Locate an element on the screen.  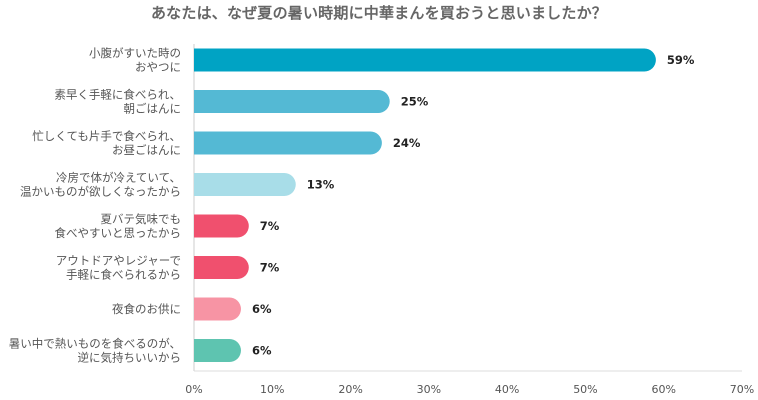
x-tick-label-40: 40% is located at coordinates (507, 389).